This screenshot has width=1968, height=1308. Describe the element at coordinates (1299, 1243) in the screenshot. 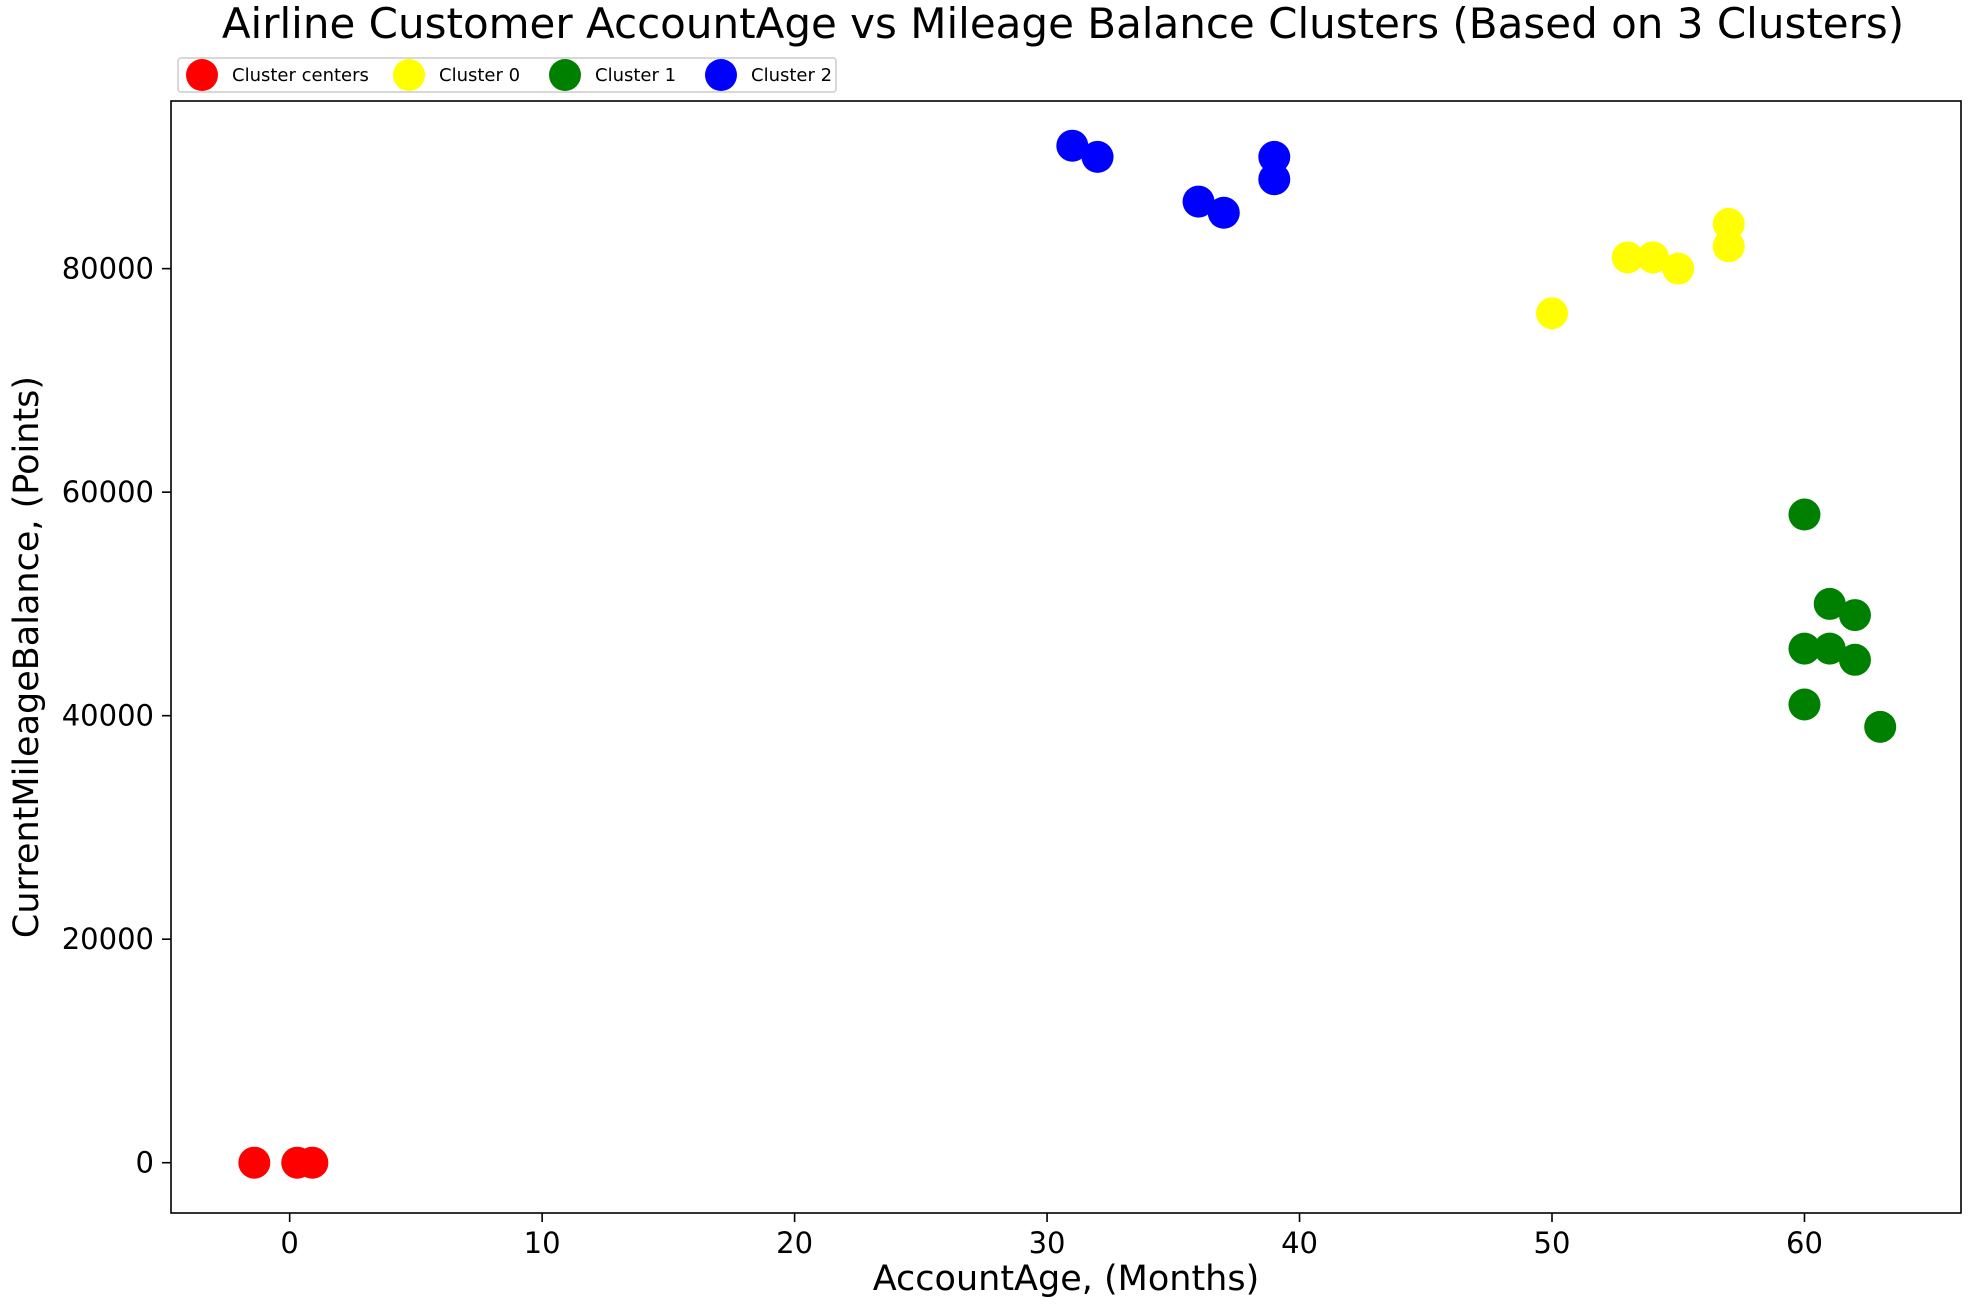

I see `x-tick-label: 40` at that location.